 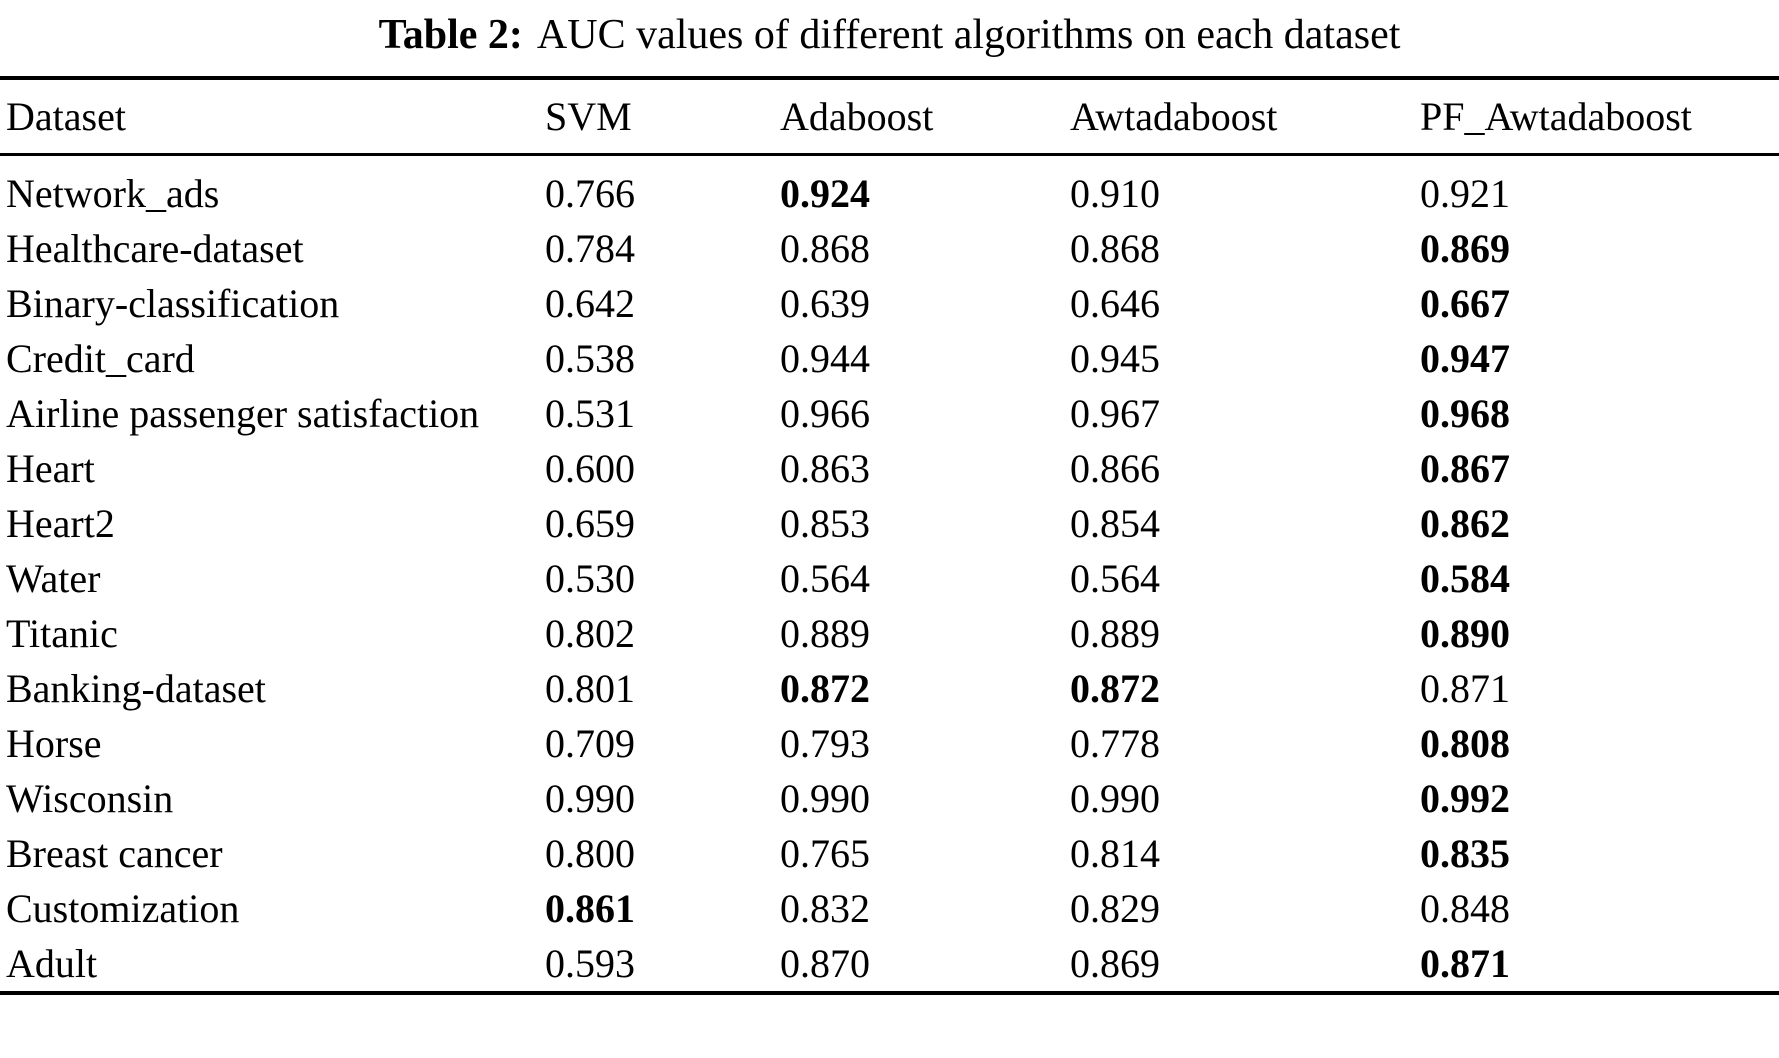 What do you see at coordinates (889, 578) in the screenshot?
I see `table-row: Water 0.530 0.564 0.564 0.584` at bounding box center [889, 578].